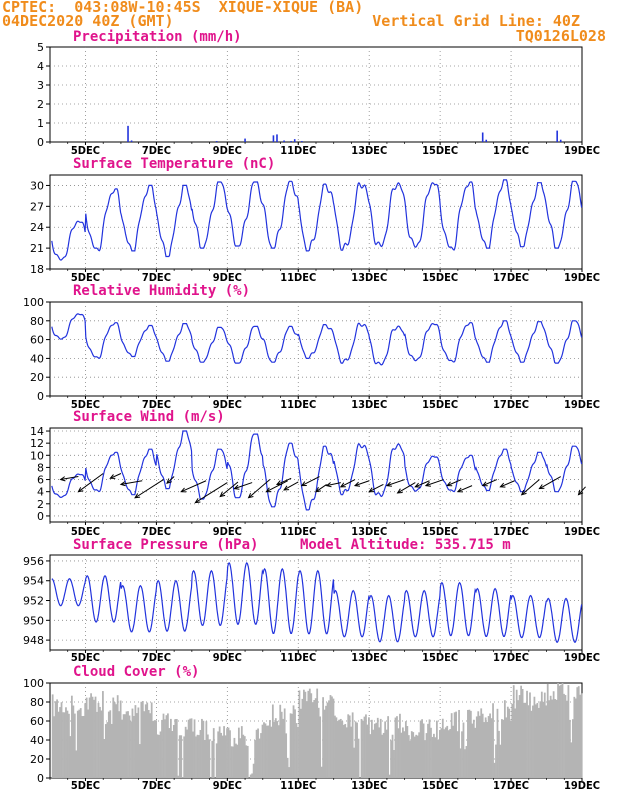 The height and width of the screenshot is (800, 618). What do you see at coordinates (85, 404) in the screenshot?
I see `rh-xtick-label: 5DEC` at bounding box center [85, 404].